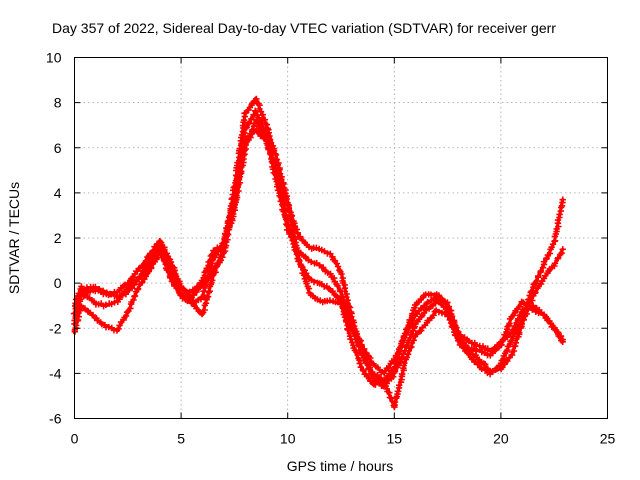  Describe the element at coordinates (58, 283) in the screenshot. I see `y-tick-label: 0` at that location.